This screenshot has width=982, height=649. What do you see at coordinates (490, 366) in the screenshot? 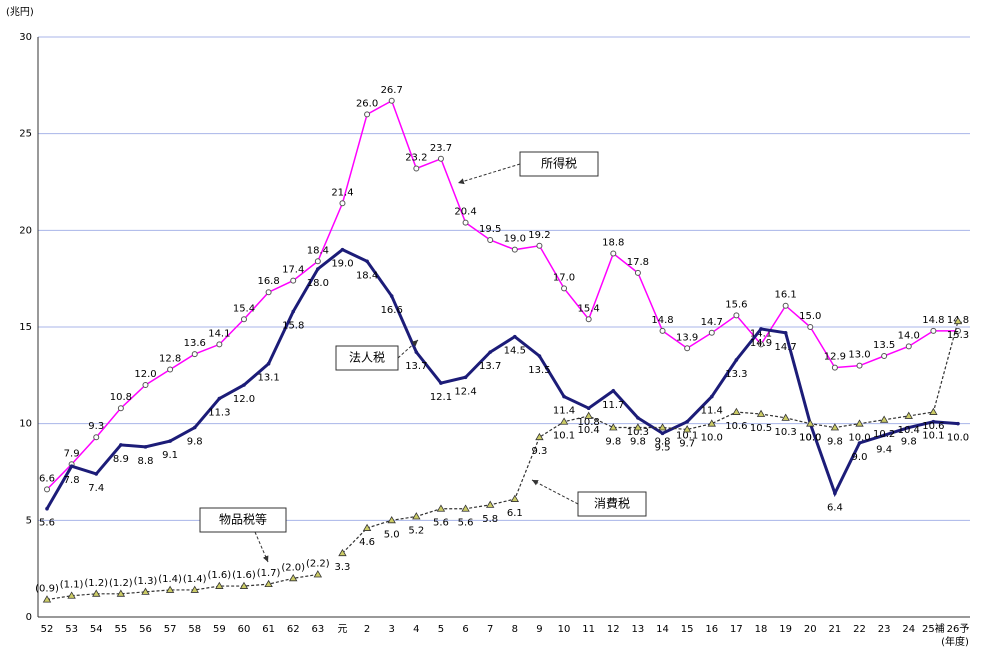
I see `data-label: 13.7` at bounding box center [490, 366].